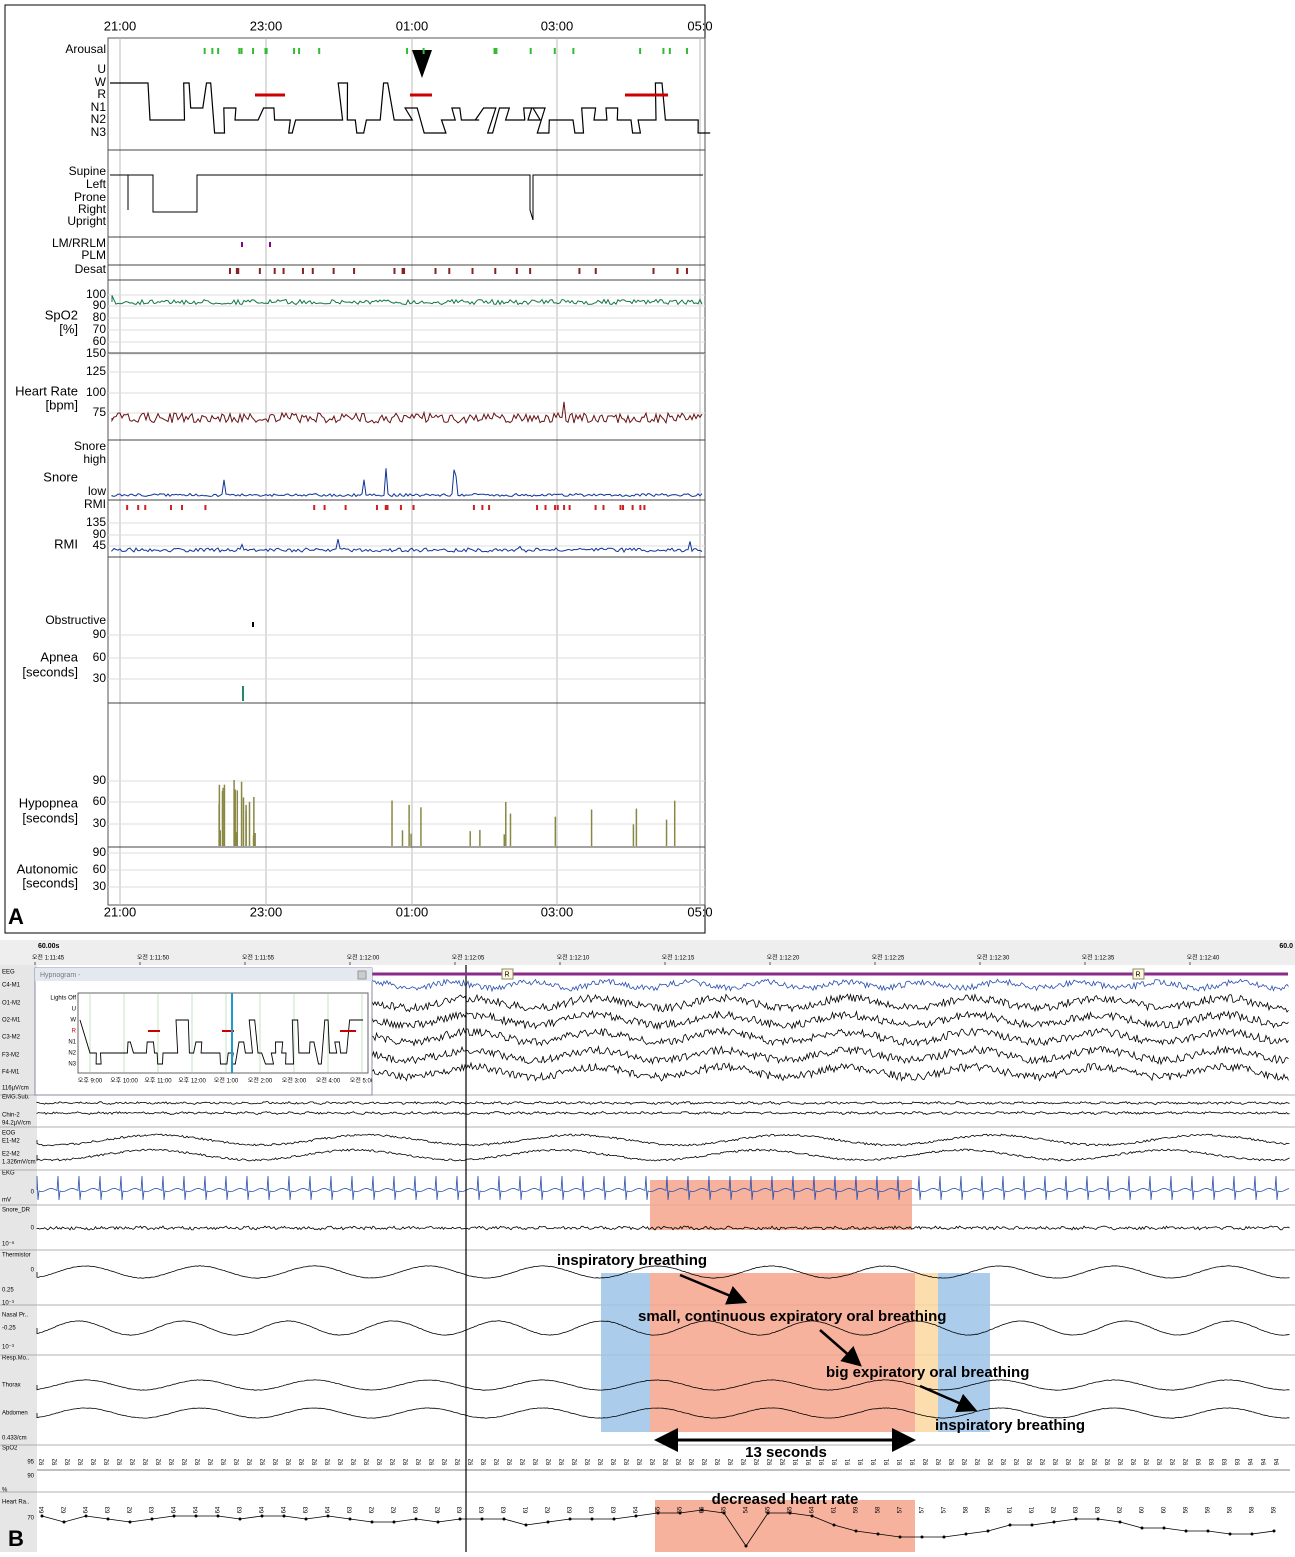  What do you see at coordinates (1165, 1509) in the screenshot?
I see `heart-rate-value: 60` at bounding box center [1165, 1509].